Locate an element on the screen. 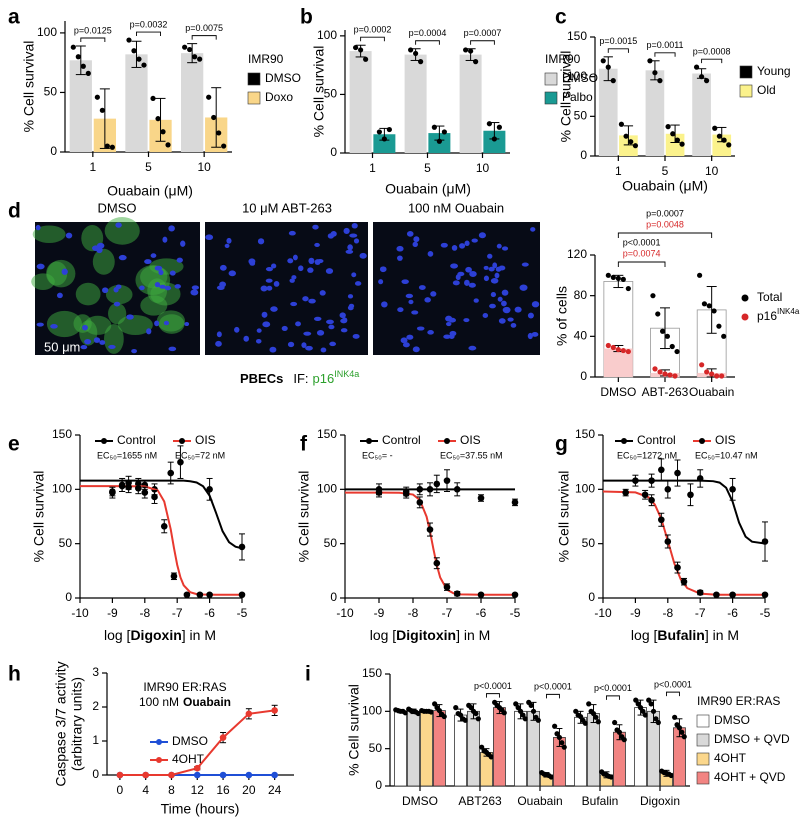 This screenshot has width=800, height=822. cell-cytoplasm is located at coordinates (57, 273).